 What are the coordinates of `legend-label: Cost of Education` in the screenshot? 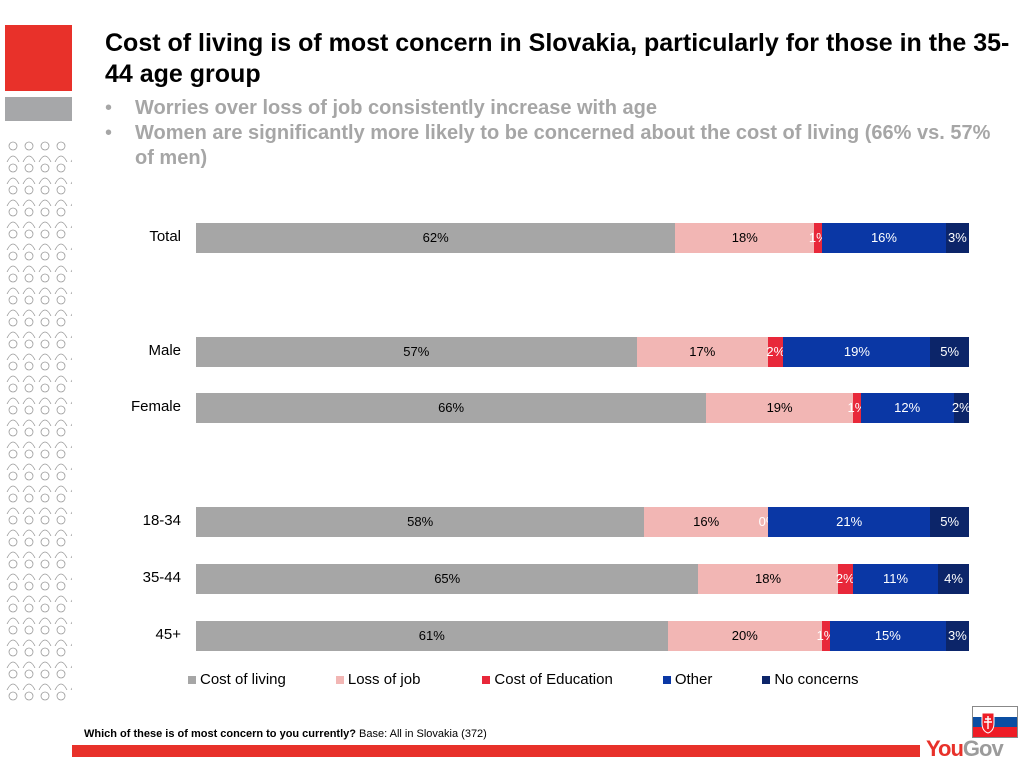 It's located at (553, 679).